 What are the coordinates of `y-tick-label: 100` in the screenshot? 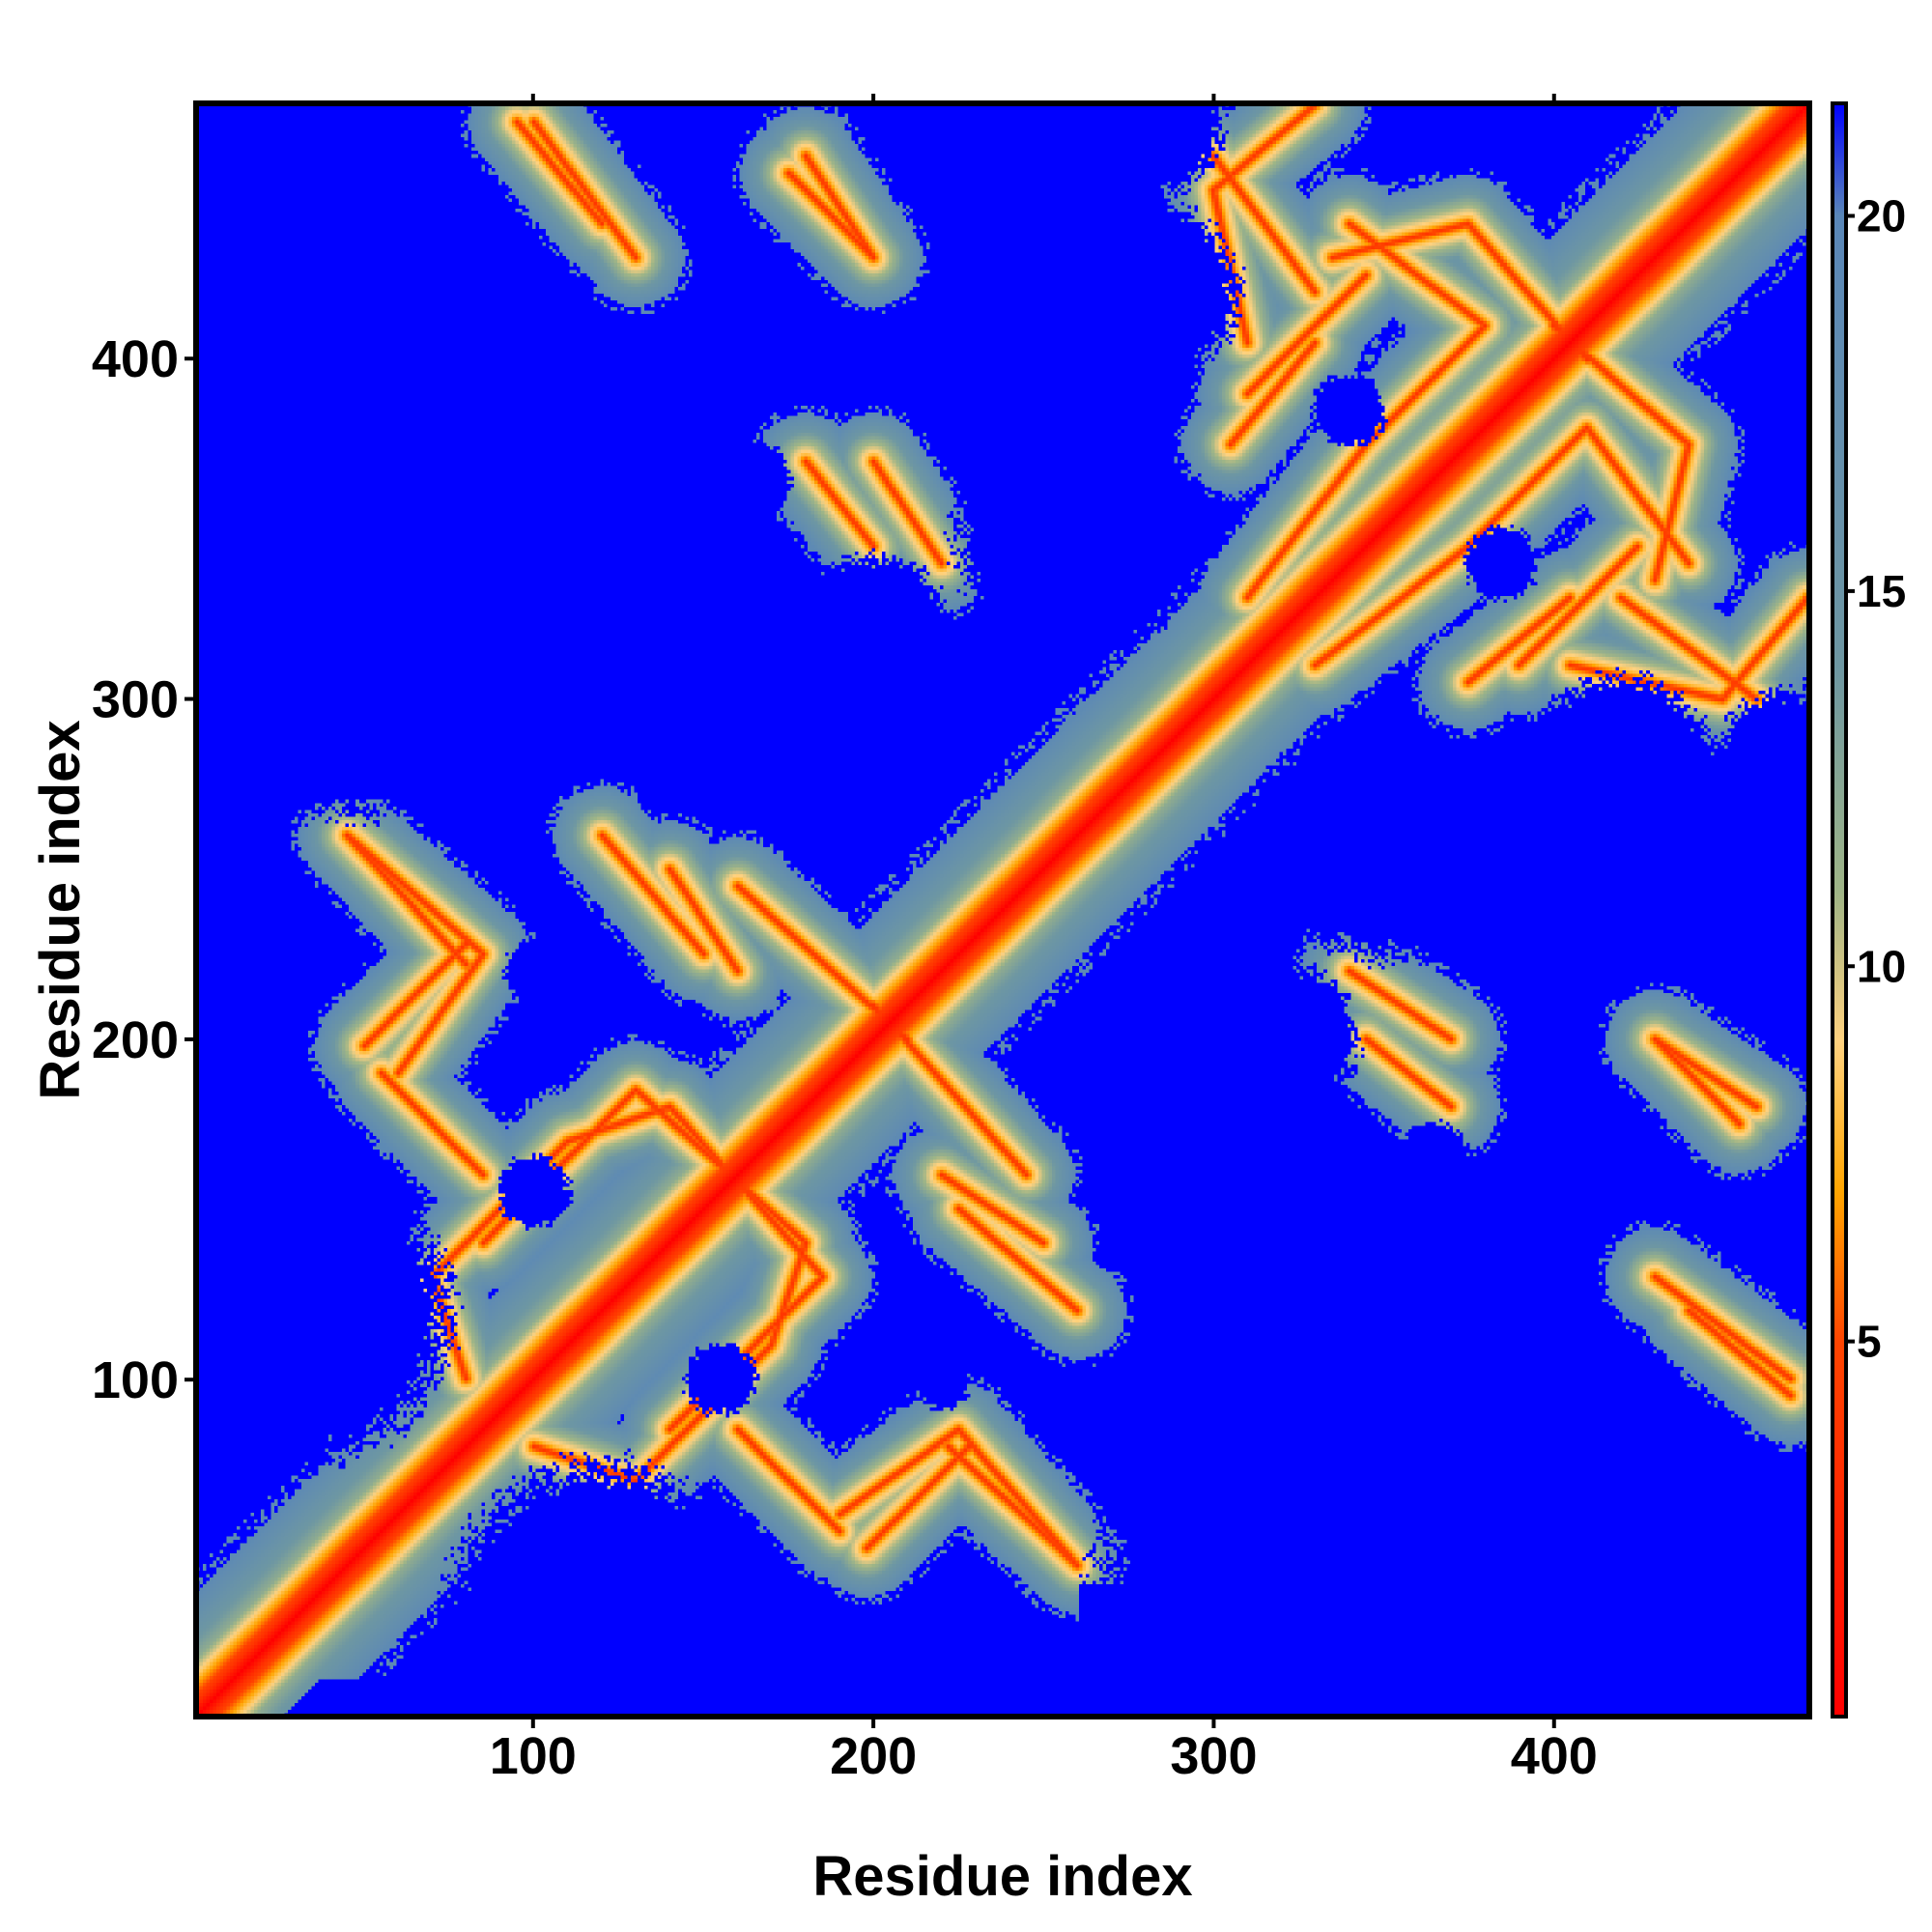 It's located at (135, 1380).